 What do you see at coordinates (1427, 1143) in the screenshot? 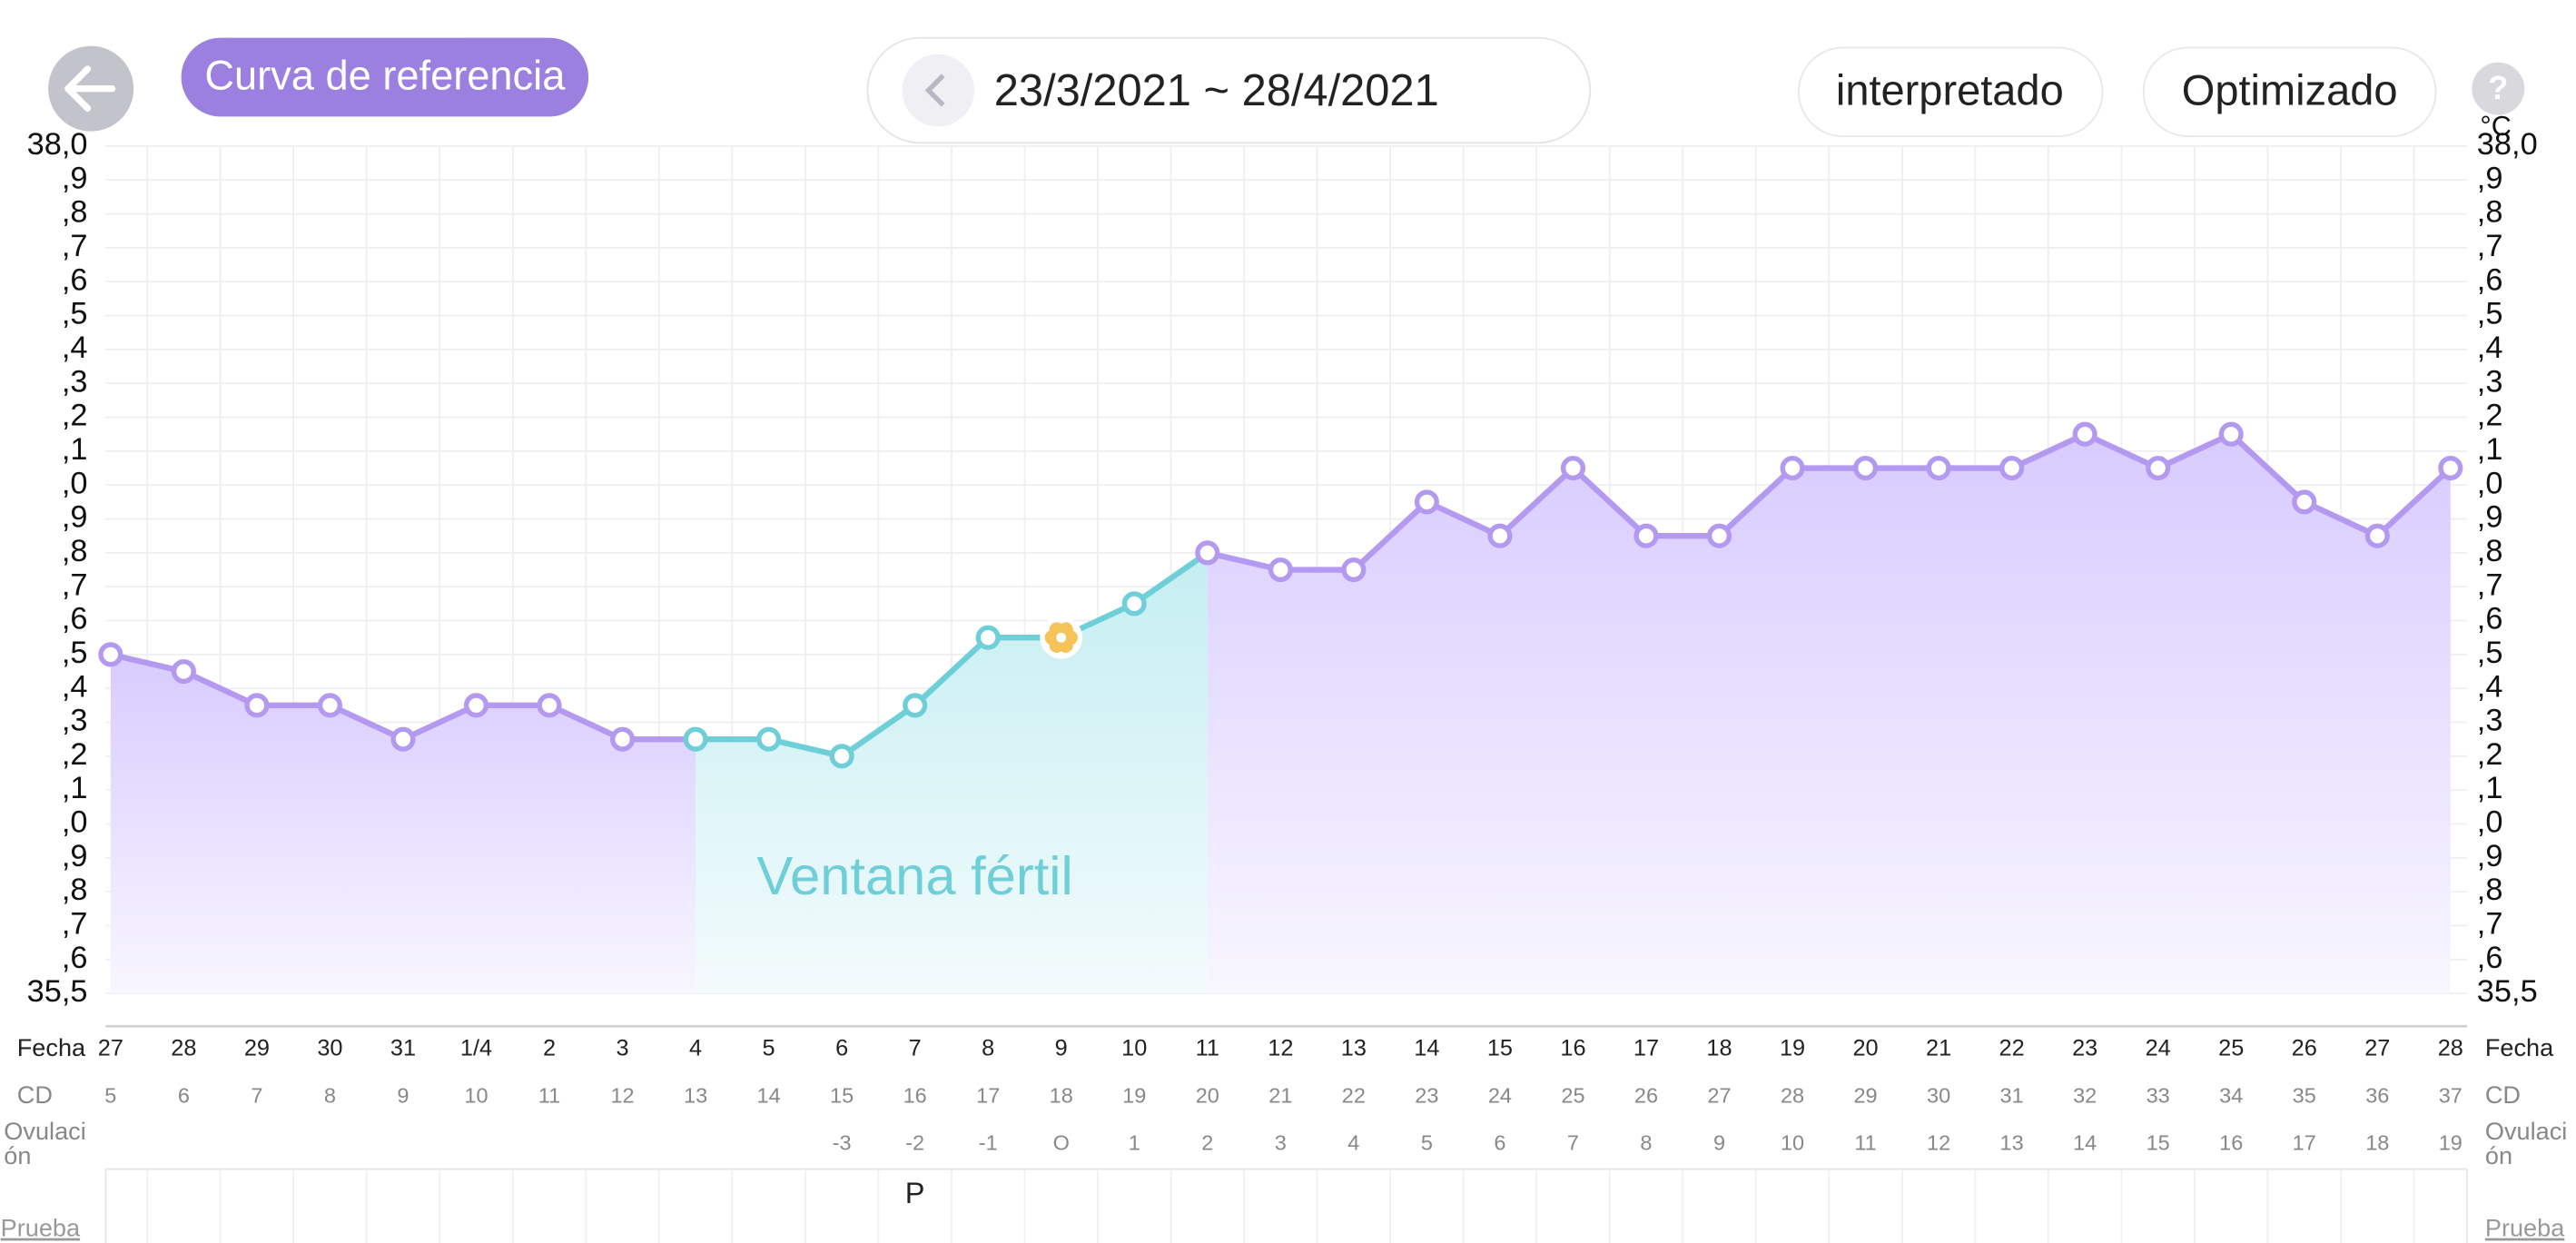
I see `ovulation-day: 5` at bounding box center [1427, 1143].